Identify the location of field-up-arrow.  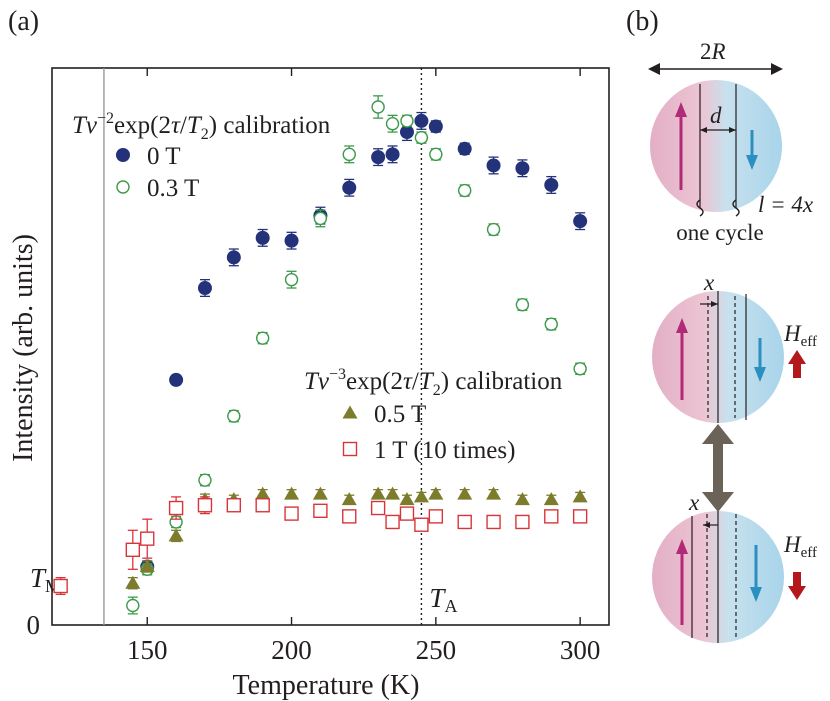
(797, 364).